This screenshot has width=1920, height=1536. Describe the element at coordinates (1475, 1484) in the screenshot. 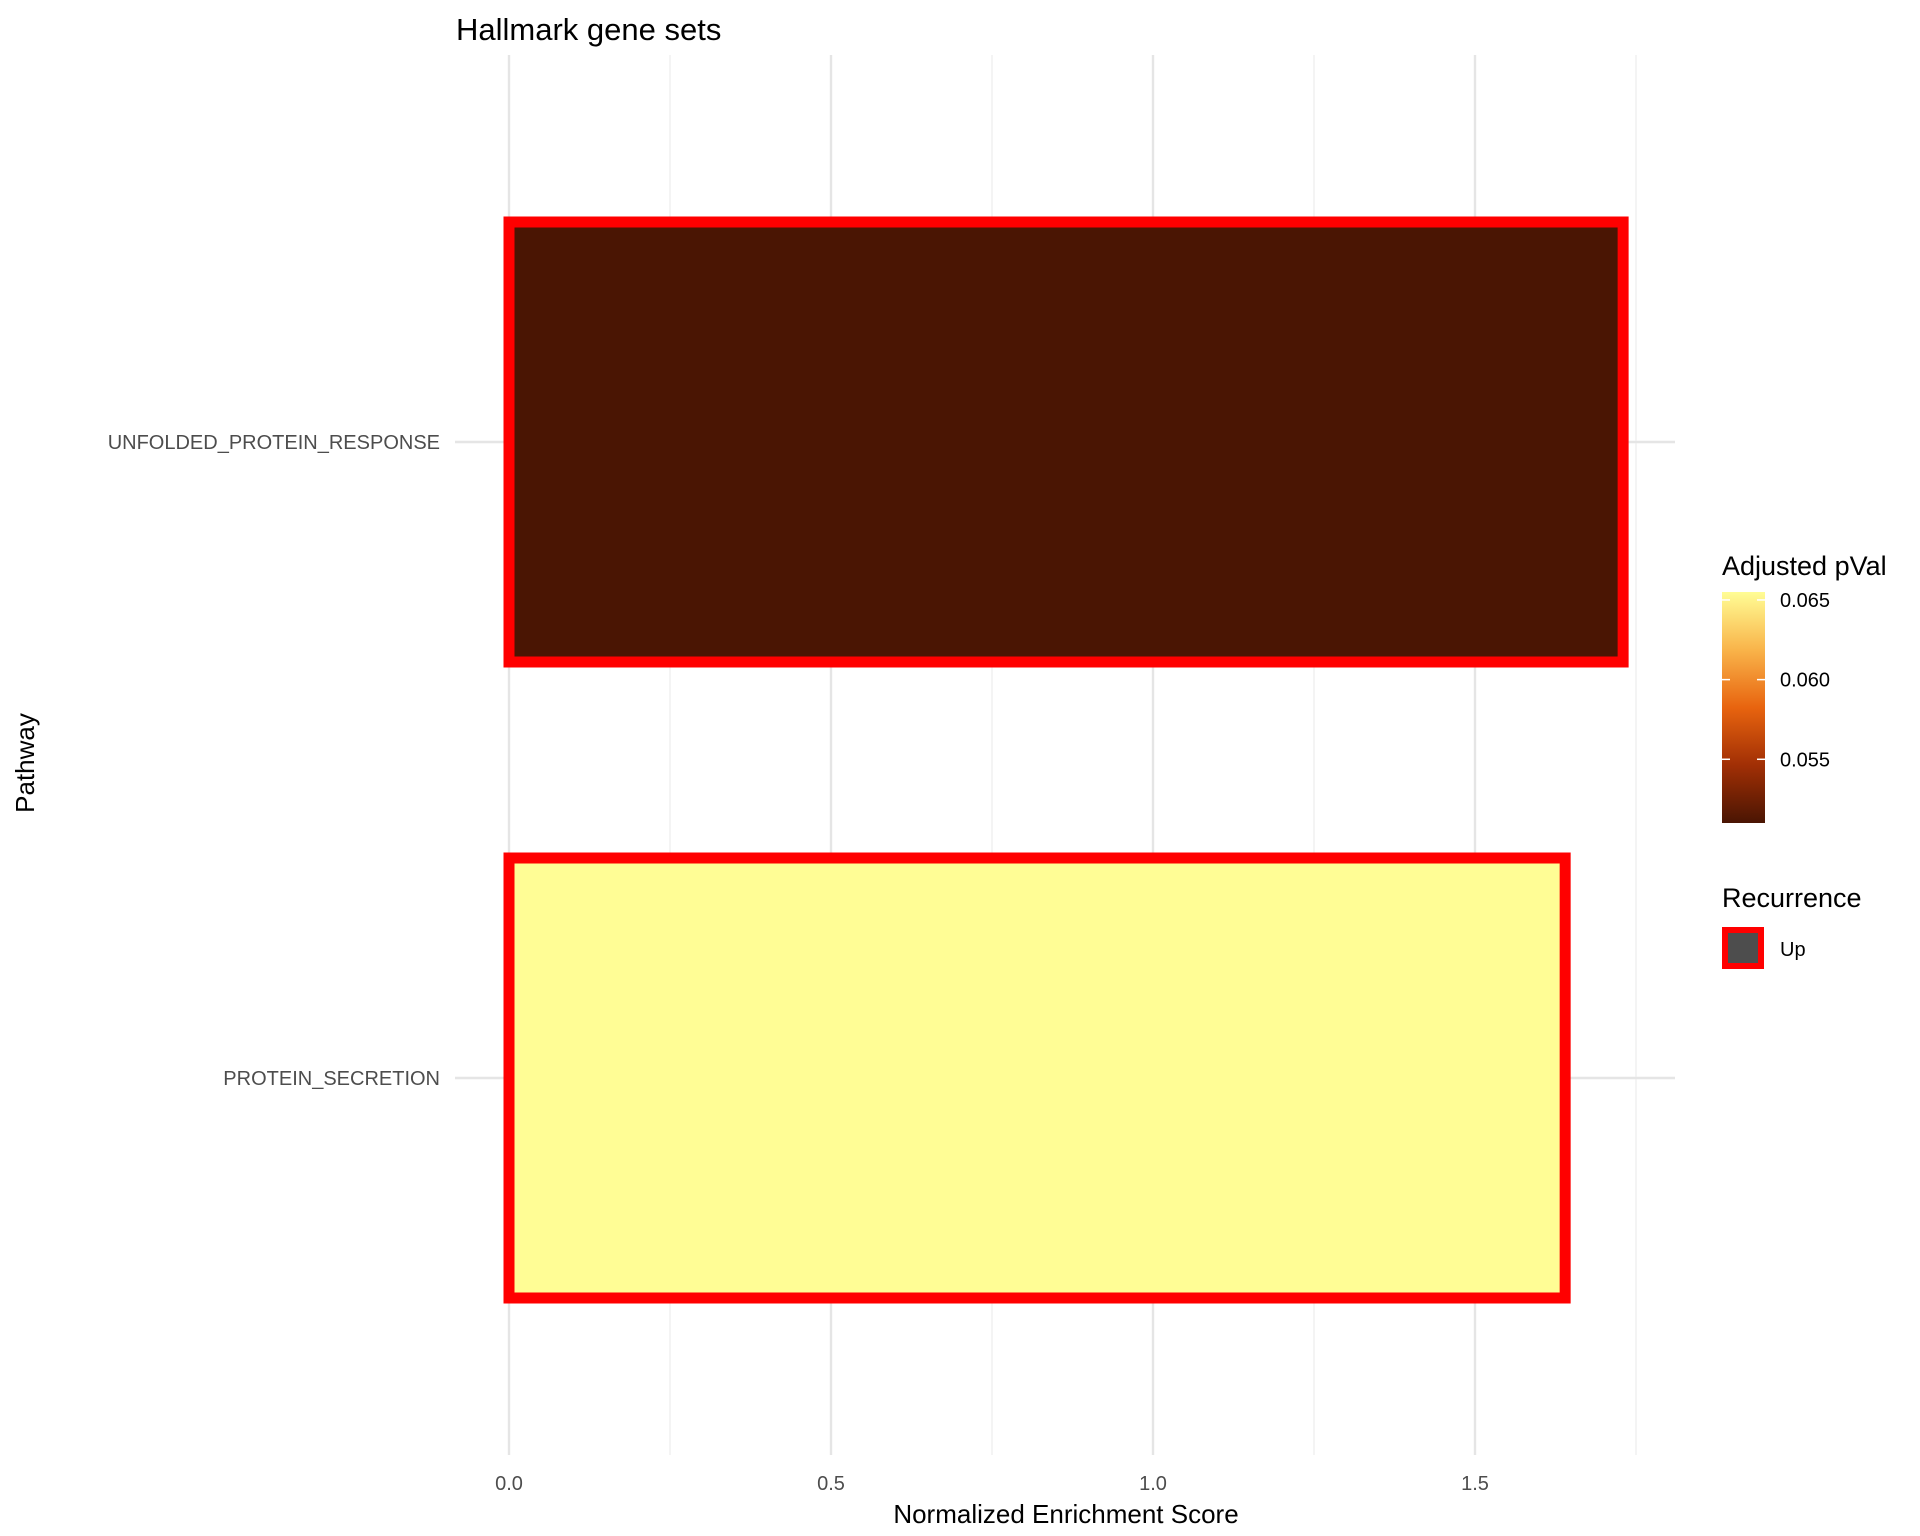

I see `x-tick-label: 1.5` at that location.